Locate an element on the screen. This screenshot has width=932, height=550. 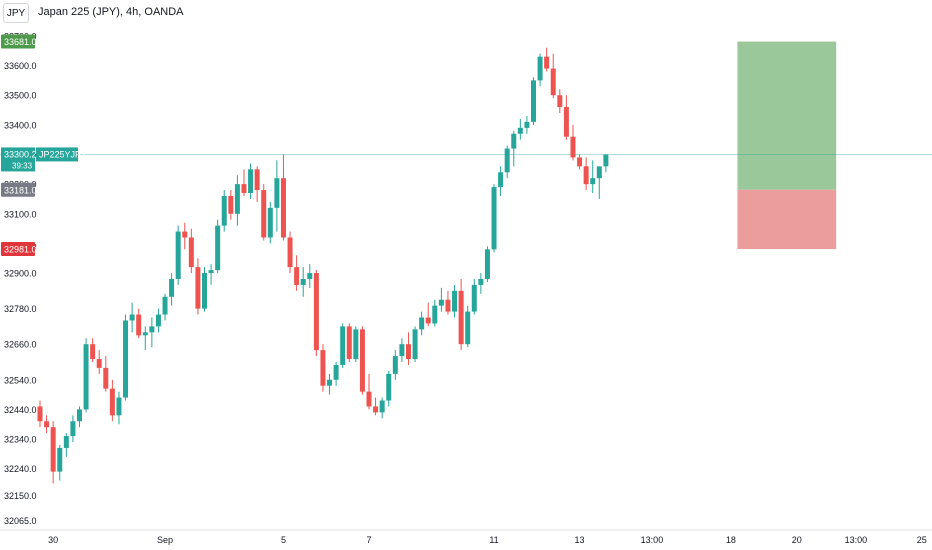
x-tick-label: 30 is located at coordinates (53, 540).